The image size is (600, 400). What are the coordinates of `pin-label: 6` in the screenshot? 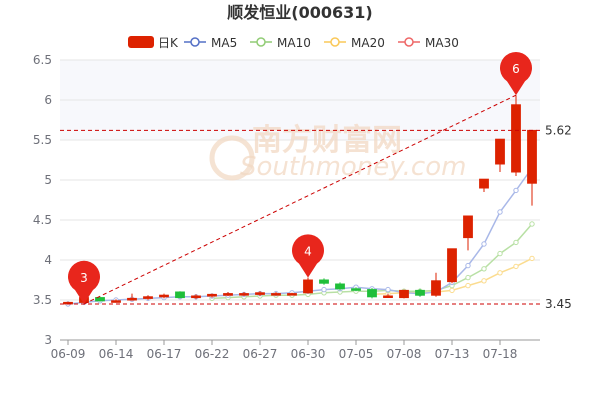 It's located at (516, 69).